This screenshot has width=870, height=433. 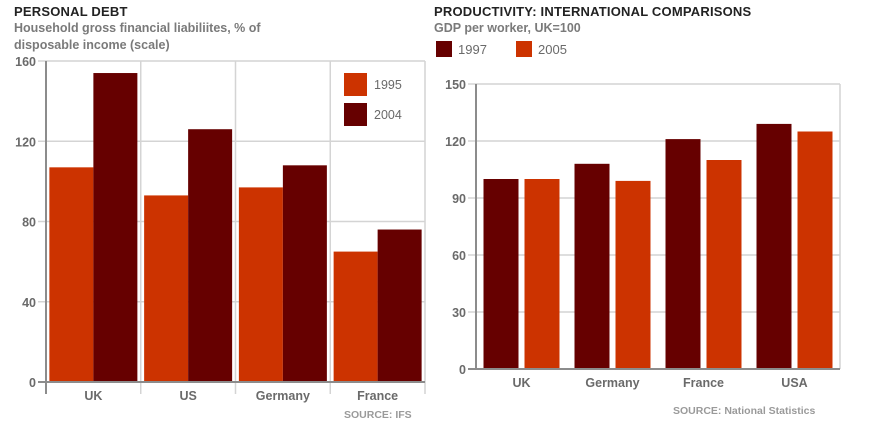 I want to click on bar-usa-1997, so click(x=774, y=246).